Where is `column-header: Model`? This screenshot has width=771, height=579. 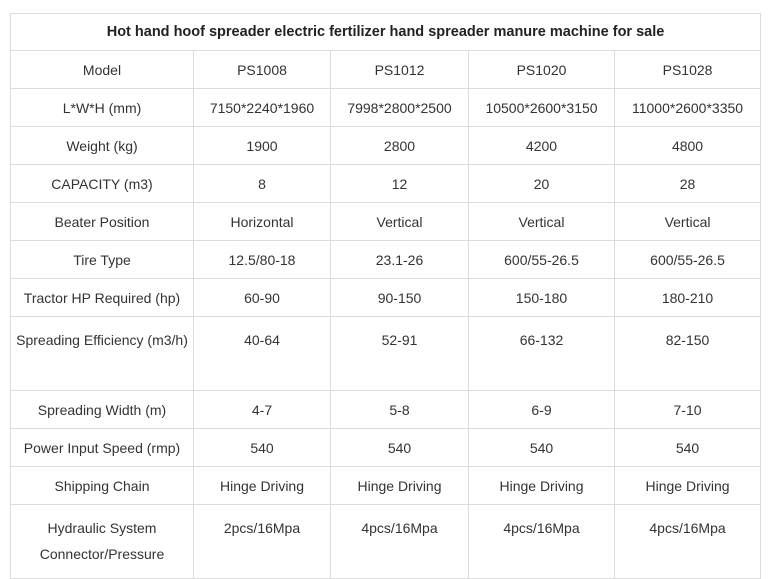 column-header: Model is located at coordinates (102, 69).